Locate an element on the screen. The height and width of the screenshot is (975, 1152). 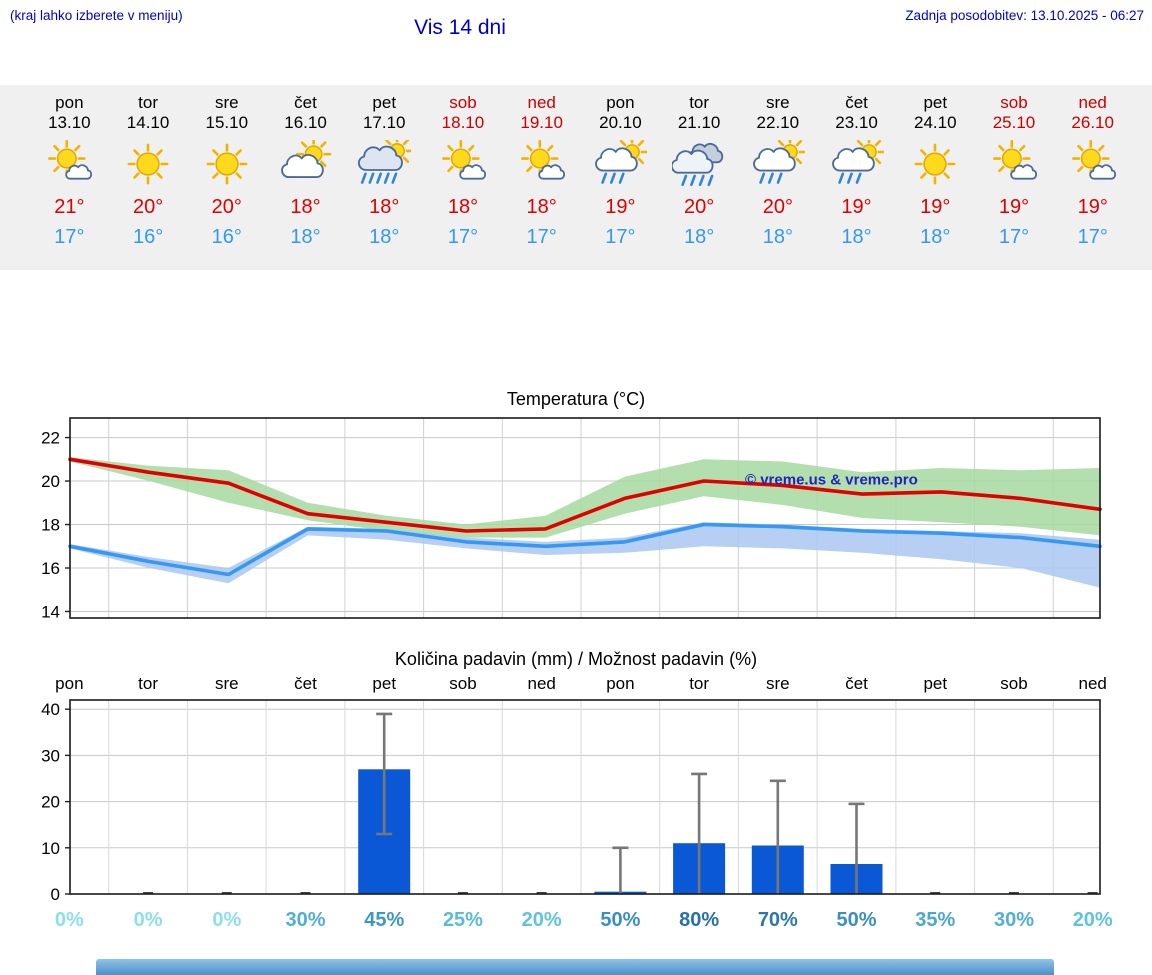
weather-icon-rain-sun is located at coordinates (384, 164).